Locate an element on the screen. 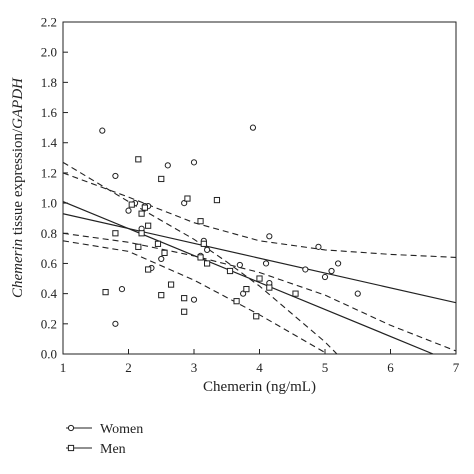  y-tick-label: 0.2 is located at coordinates (49, 323).